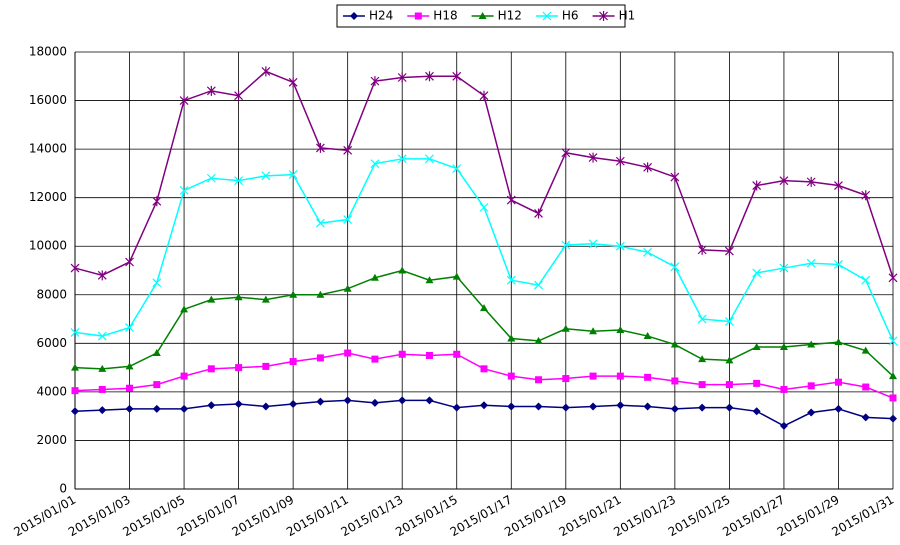  I want to click on series-line, so click(484, 375).